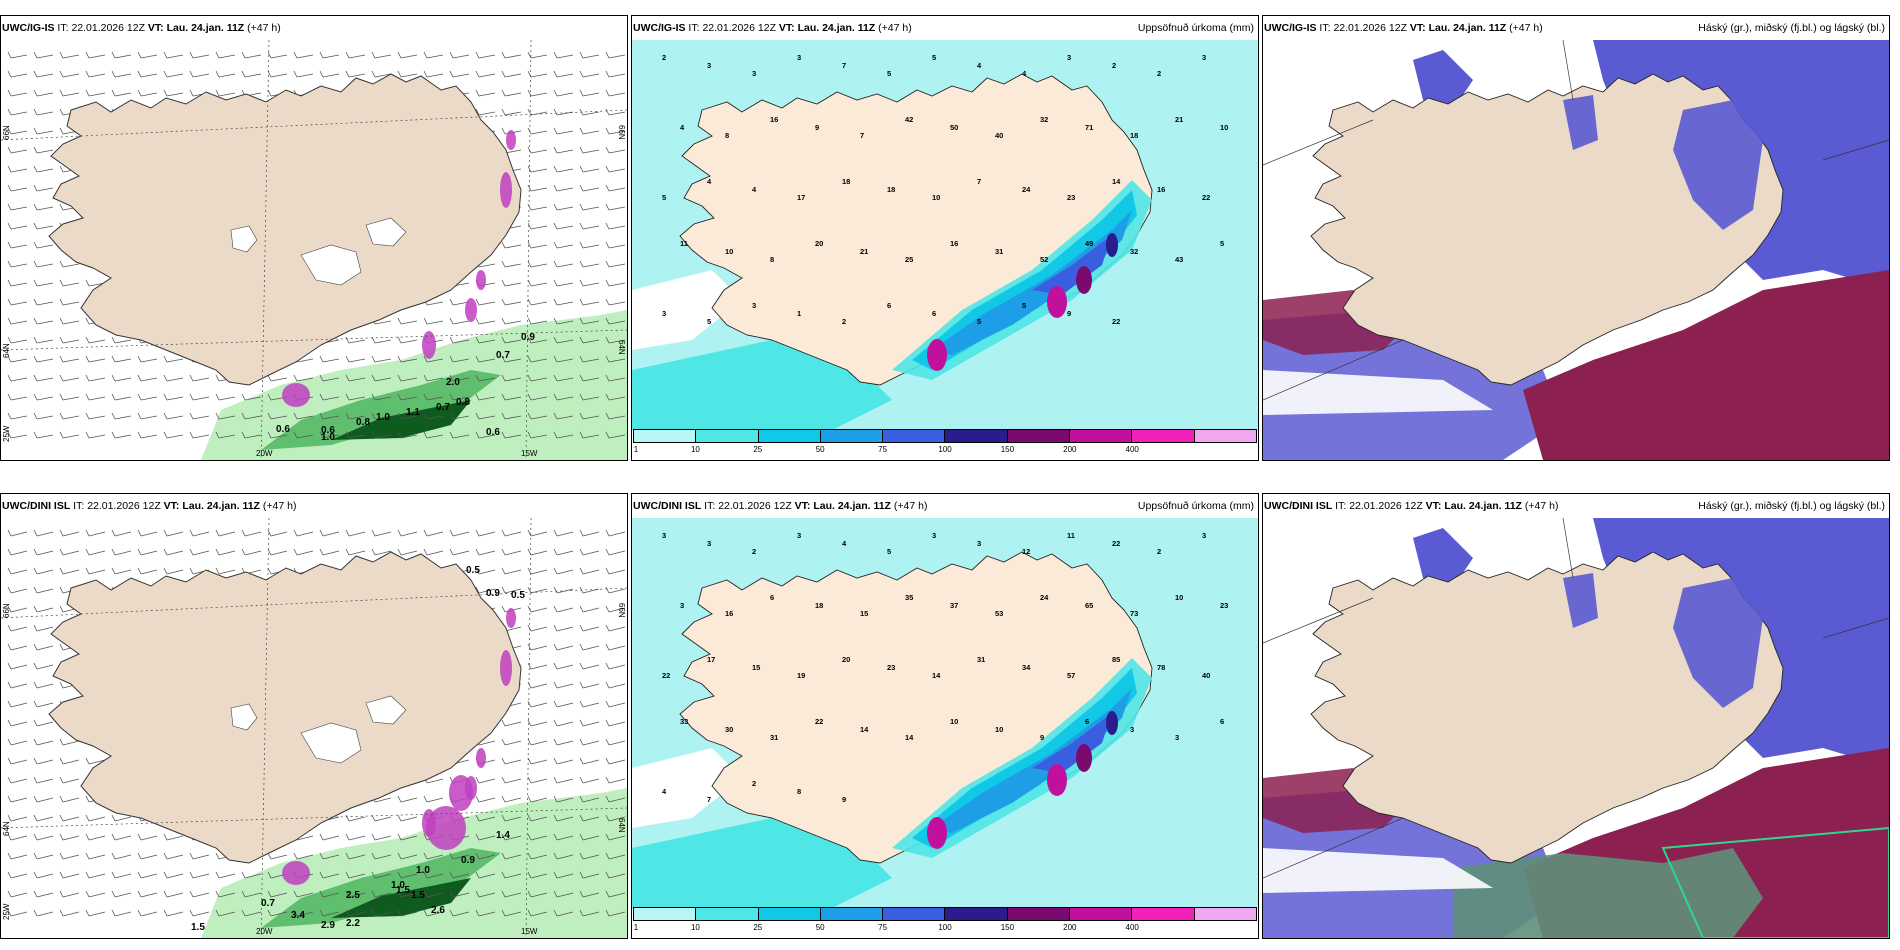 This screenshot has height=950, width=1900. I want to click on precip-value: 20, so click(819, 243).